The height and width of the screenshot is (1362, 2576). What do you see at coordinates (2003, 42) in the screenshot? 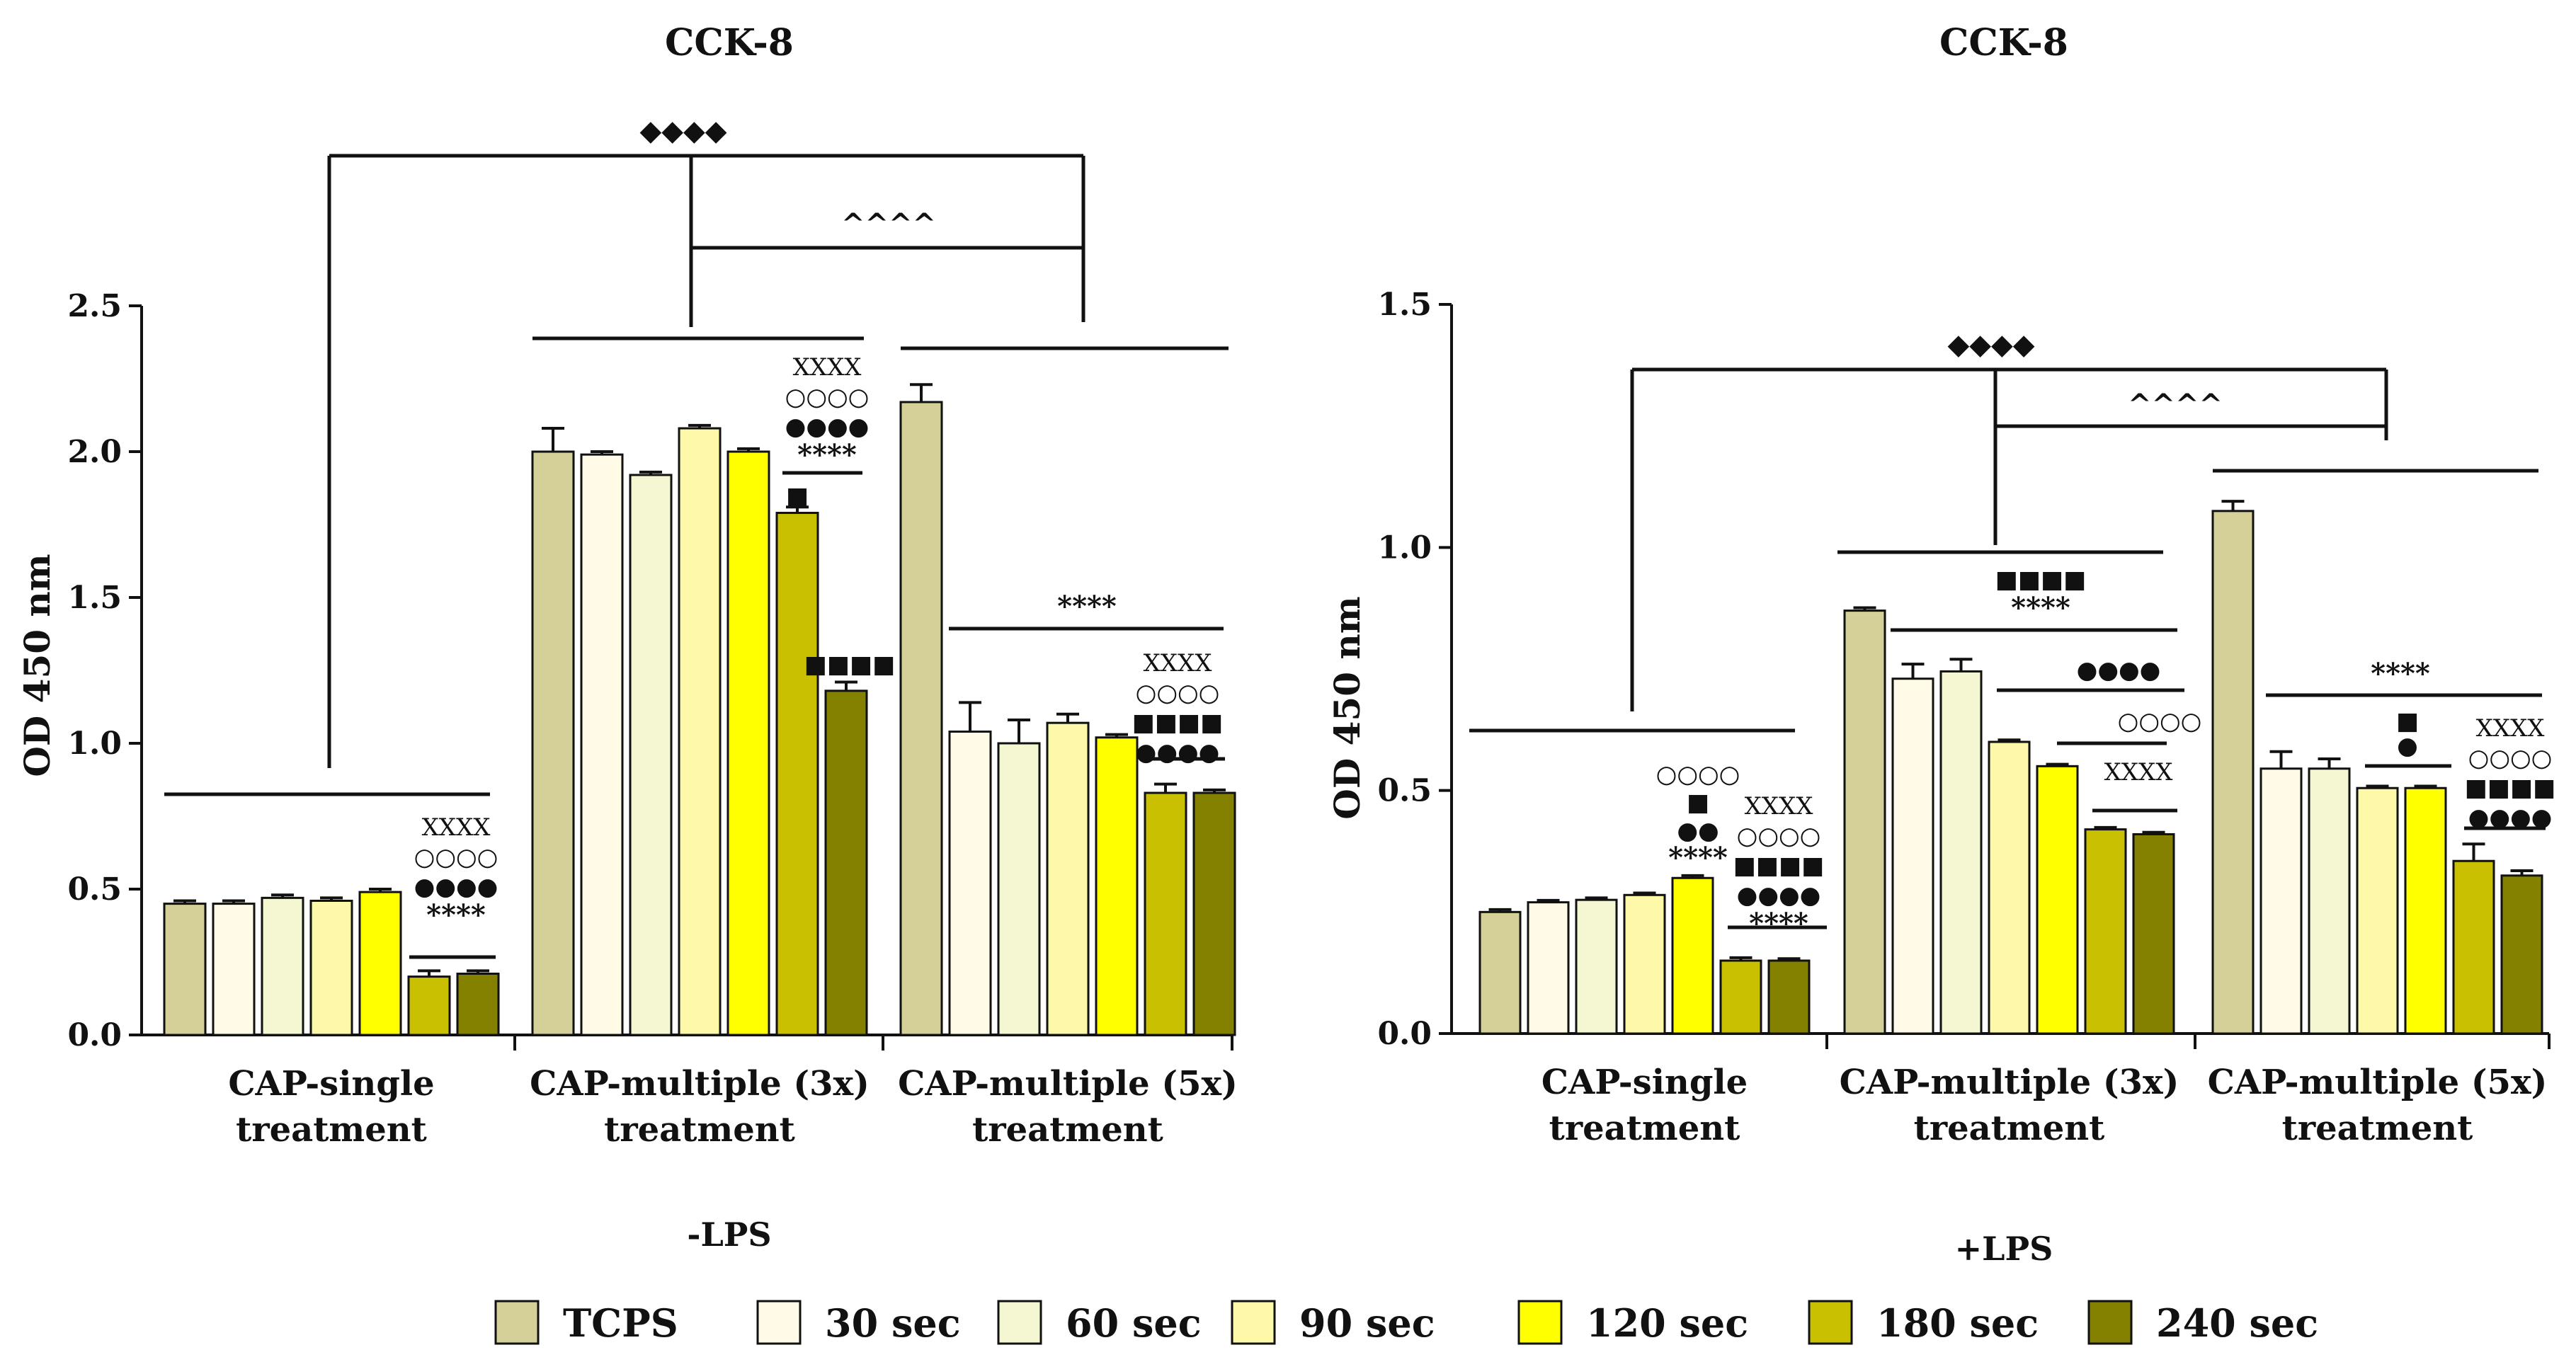
I see `right-chart-title: CCK-8` at bounding box center [2003, 42].